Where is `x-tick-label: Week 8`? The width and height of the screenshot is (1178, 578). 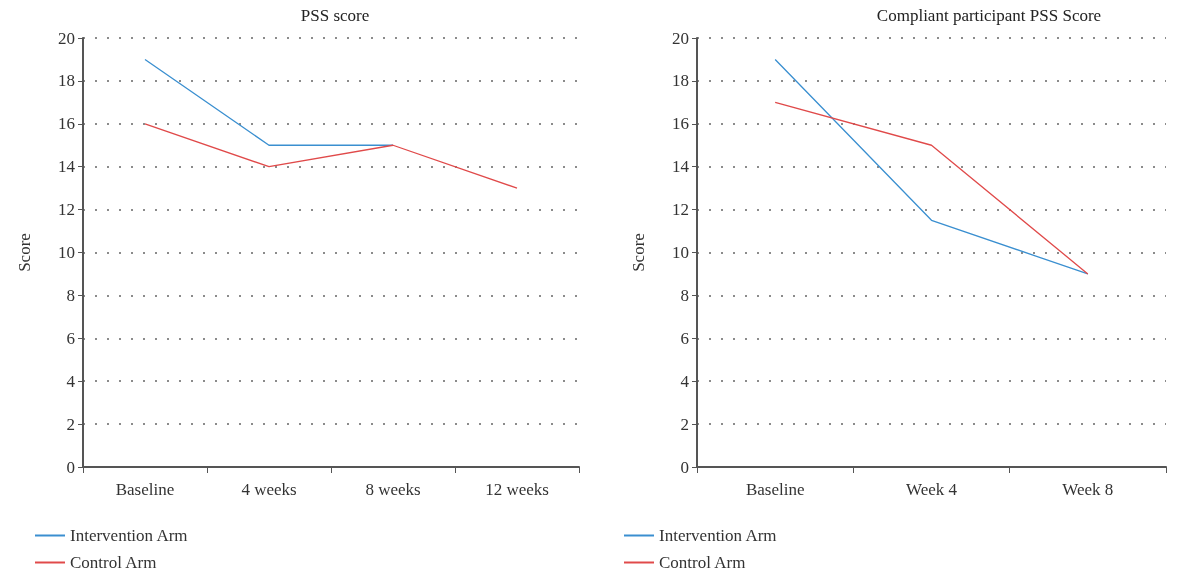 x-tick-label: Week 8 is located at coordinates (1088, 489).